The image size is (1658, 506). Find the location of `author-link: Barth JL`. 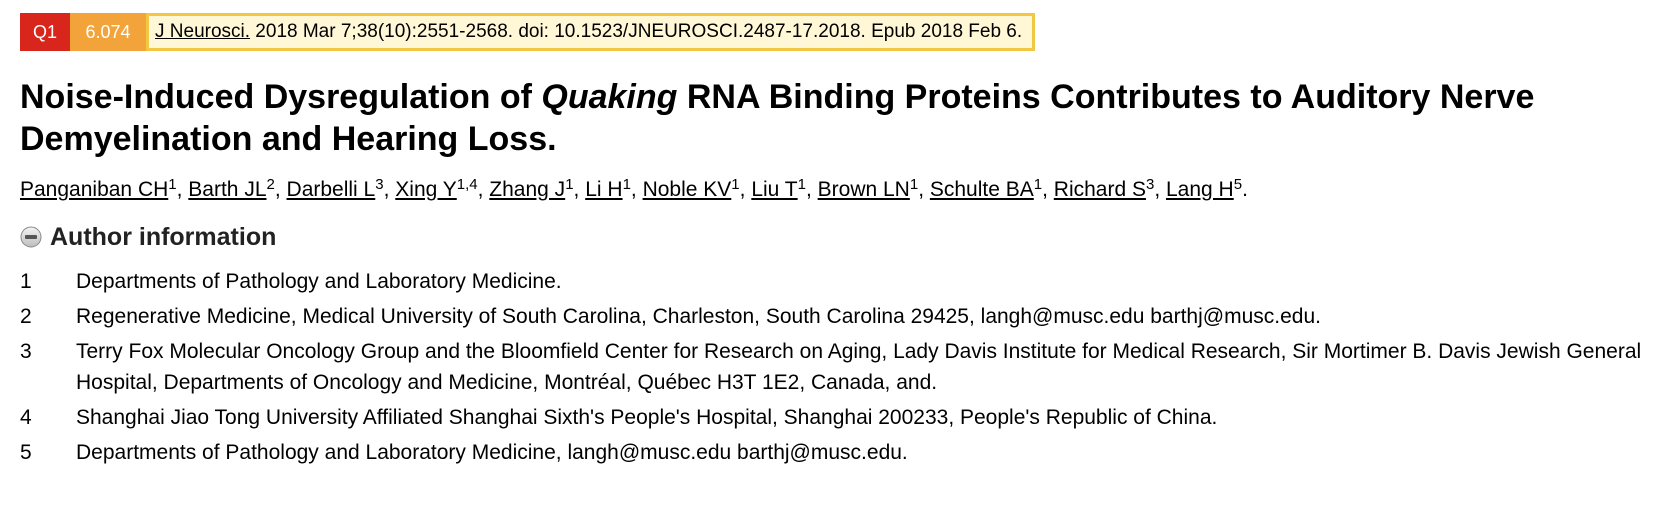

author-link: Barth JL is located at coordinates (227, 189).